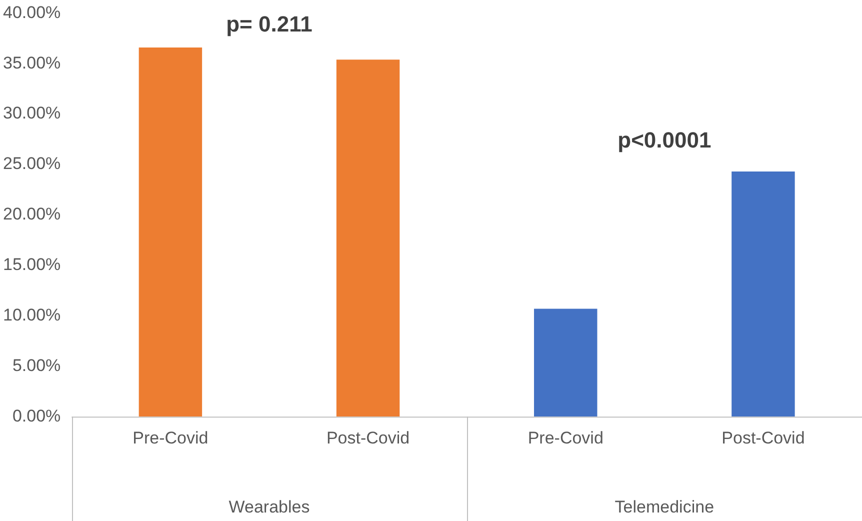 The width and height of the screenshot is (862, 521). I want to click on y-tick-label: 25.00%, so click(31, 164).